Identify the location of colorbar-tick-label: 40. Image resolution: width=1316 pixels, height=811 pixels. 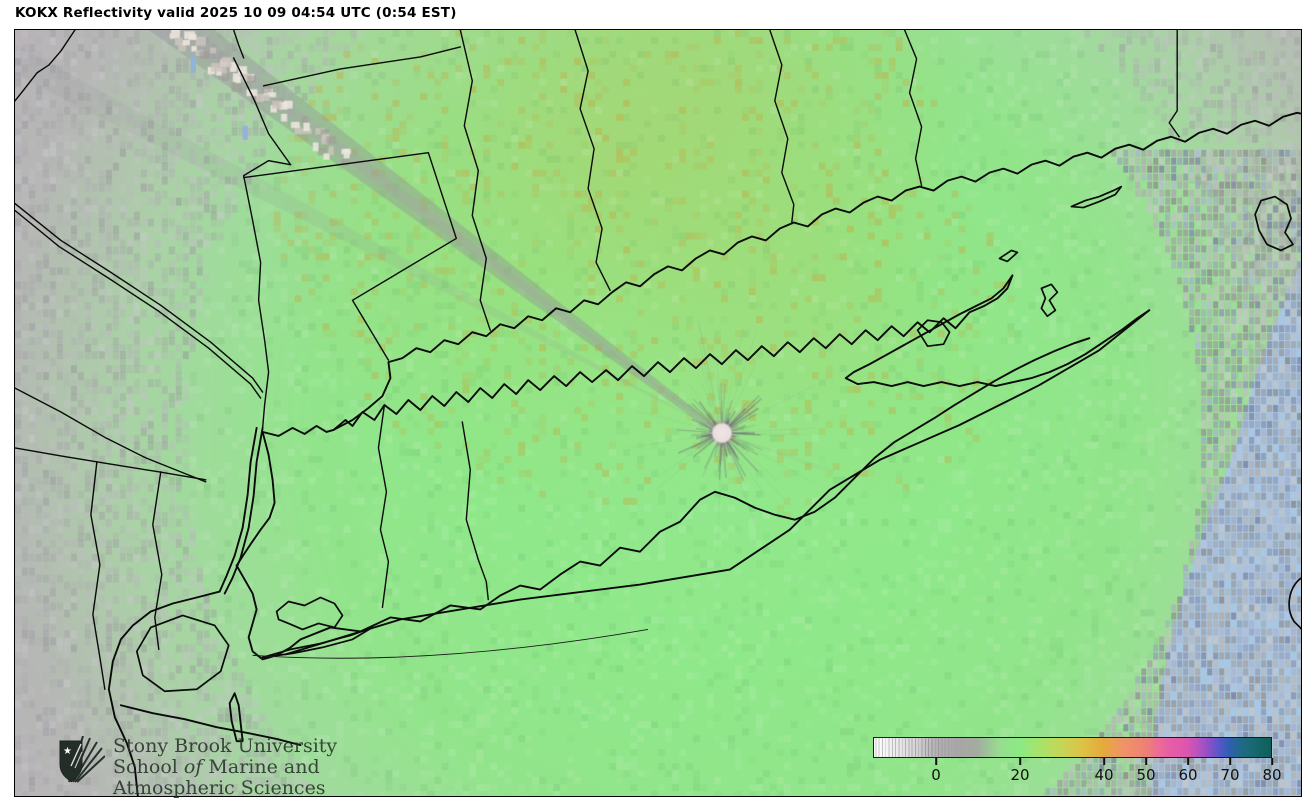
(1104, 775).